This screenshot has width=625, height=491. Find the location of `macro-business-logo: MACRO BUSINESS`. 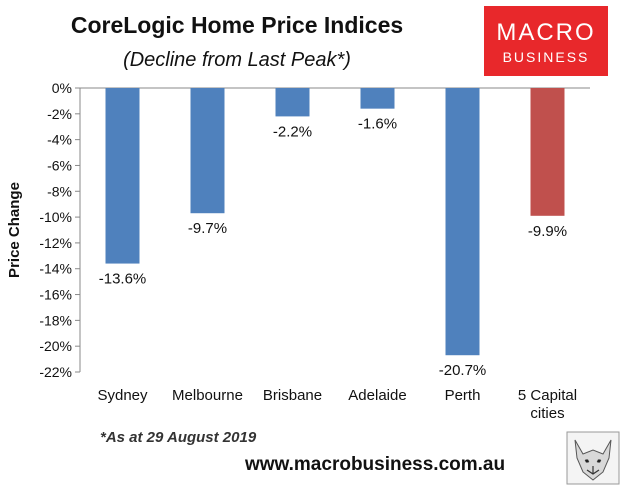

macro-business-logo: MACRO BUSINESS is located at coordinates (546, 41).